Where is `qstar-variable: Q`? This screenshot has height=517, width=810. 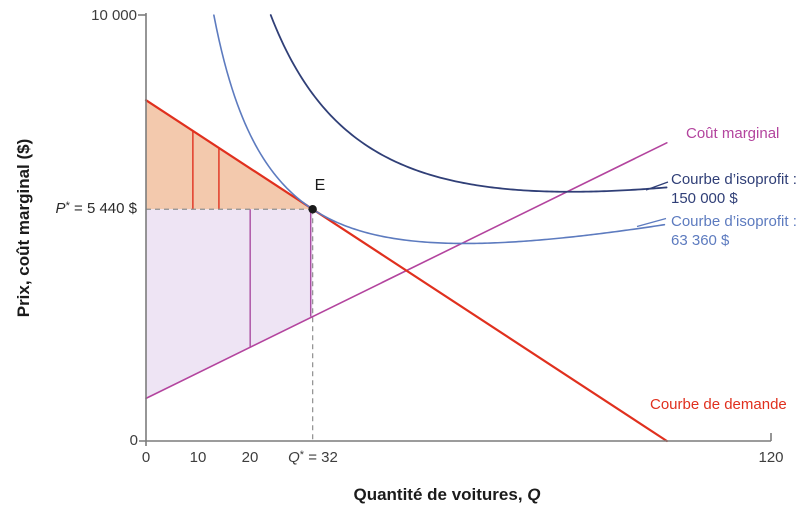 qstar-variable: Q is located at coordinates (294, 457).